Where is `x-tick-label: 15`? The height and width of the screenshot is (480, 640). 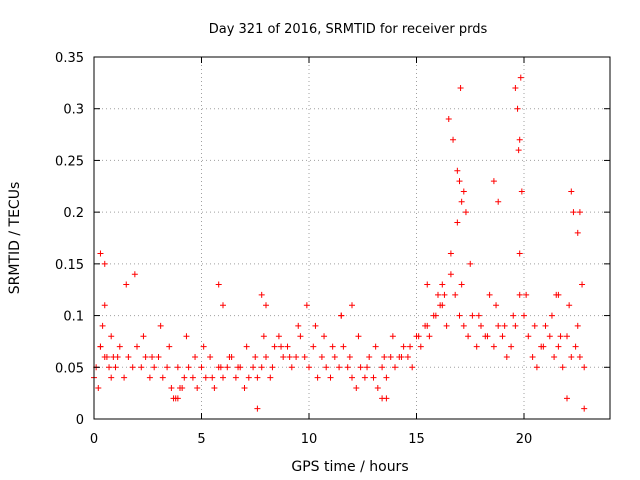
x-tick-label: 15 is located at coordinates (416, 439).